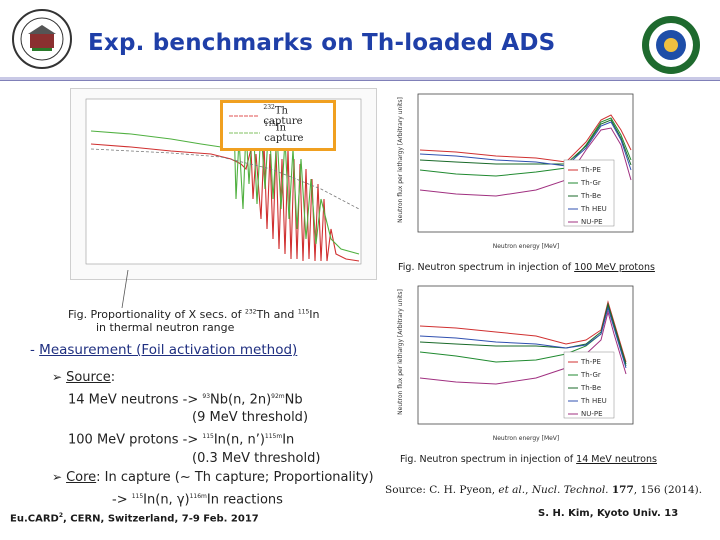 The height and width of the screenshot is (540, 720). What do you see at coordinates (526, 246) in the screenshot?
I see `xlabel-top: Neutron energy [MeV]` at bounding box center [526, 246].